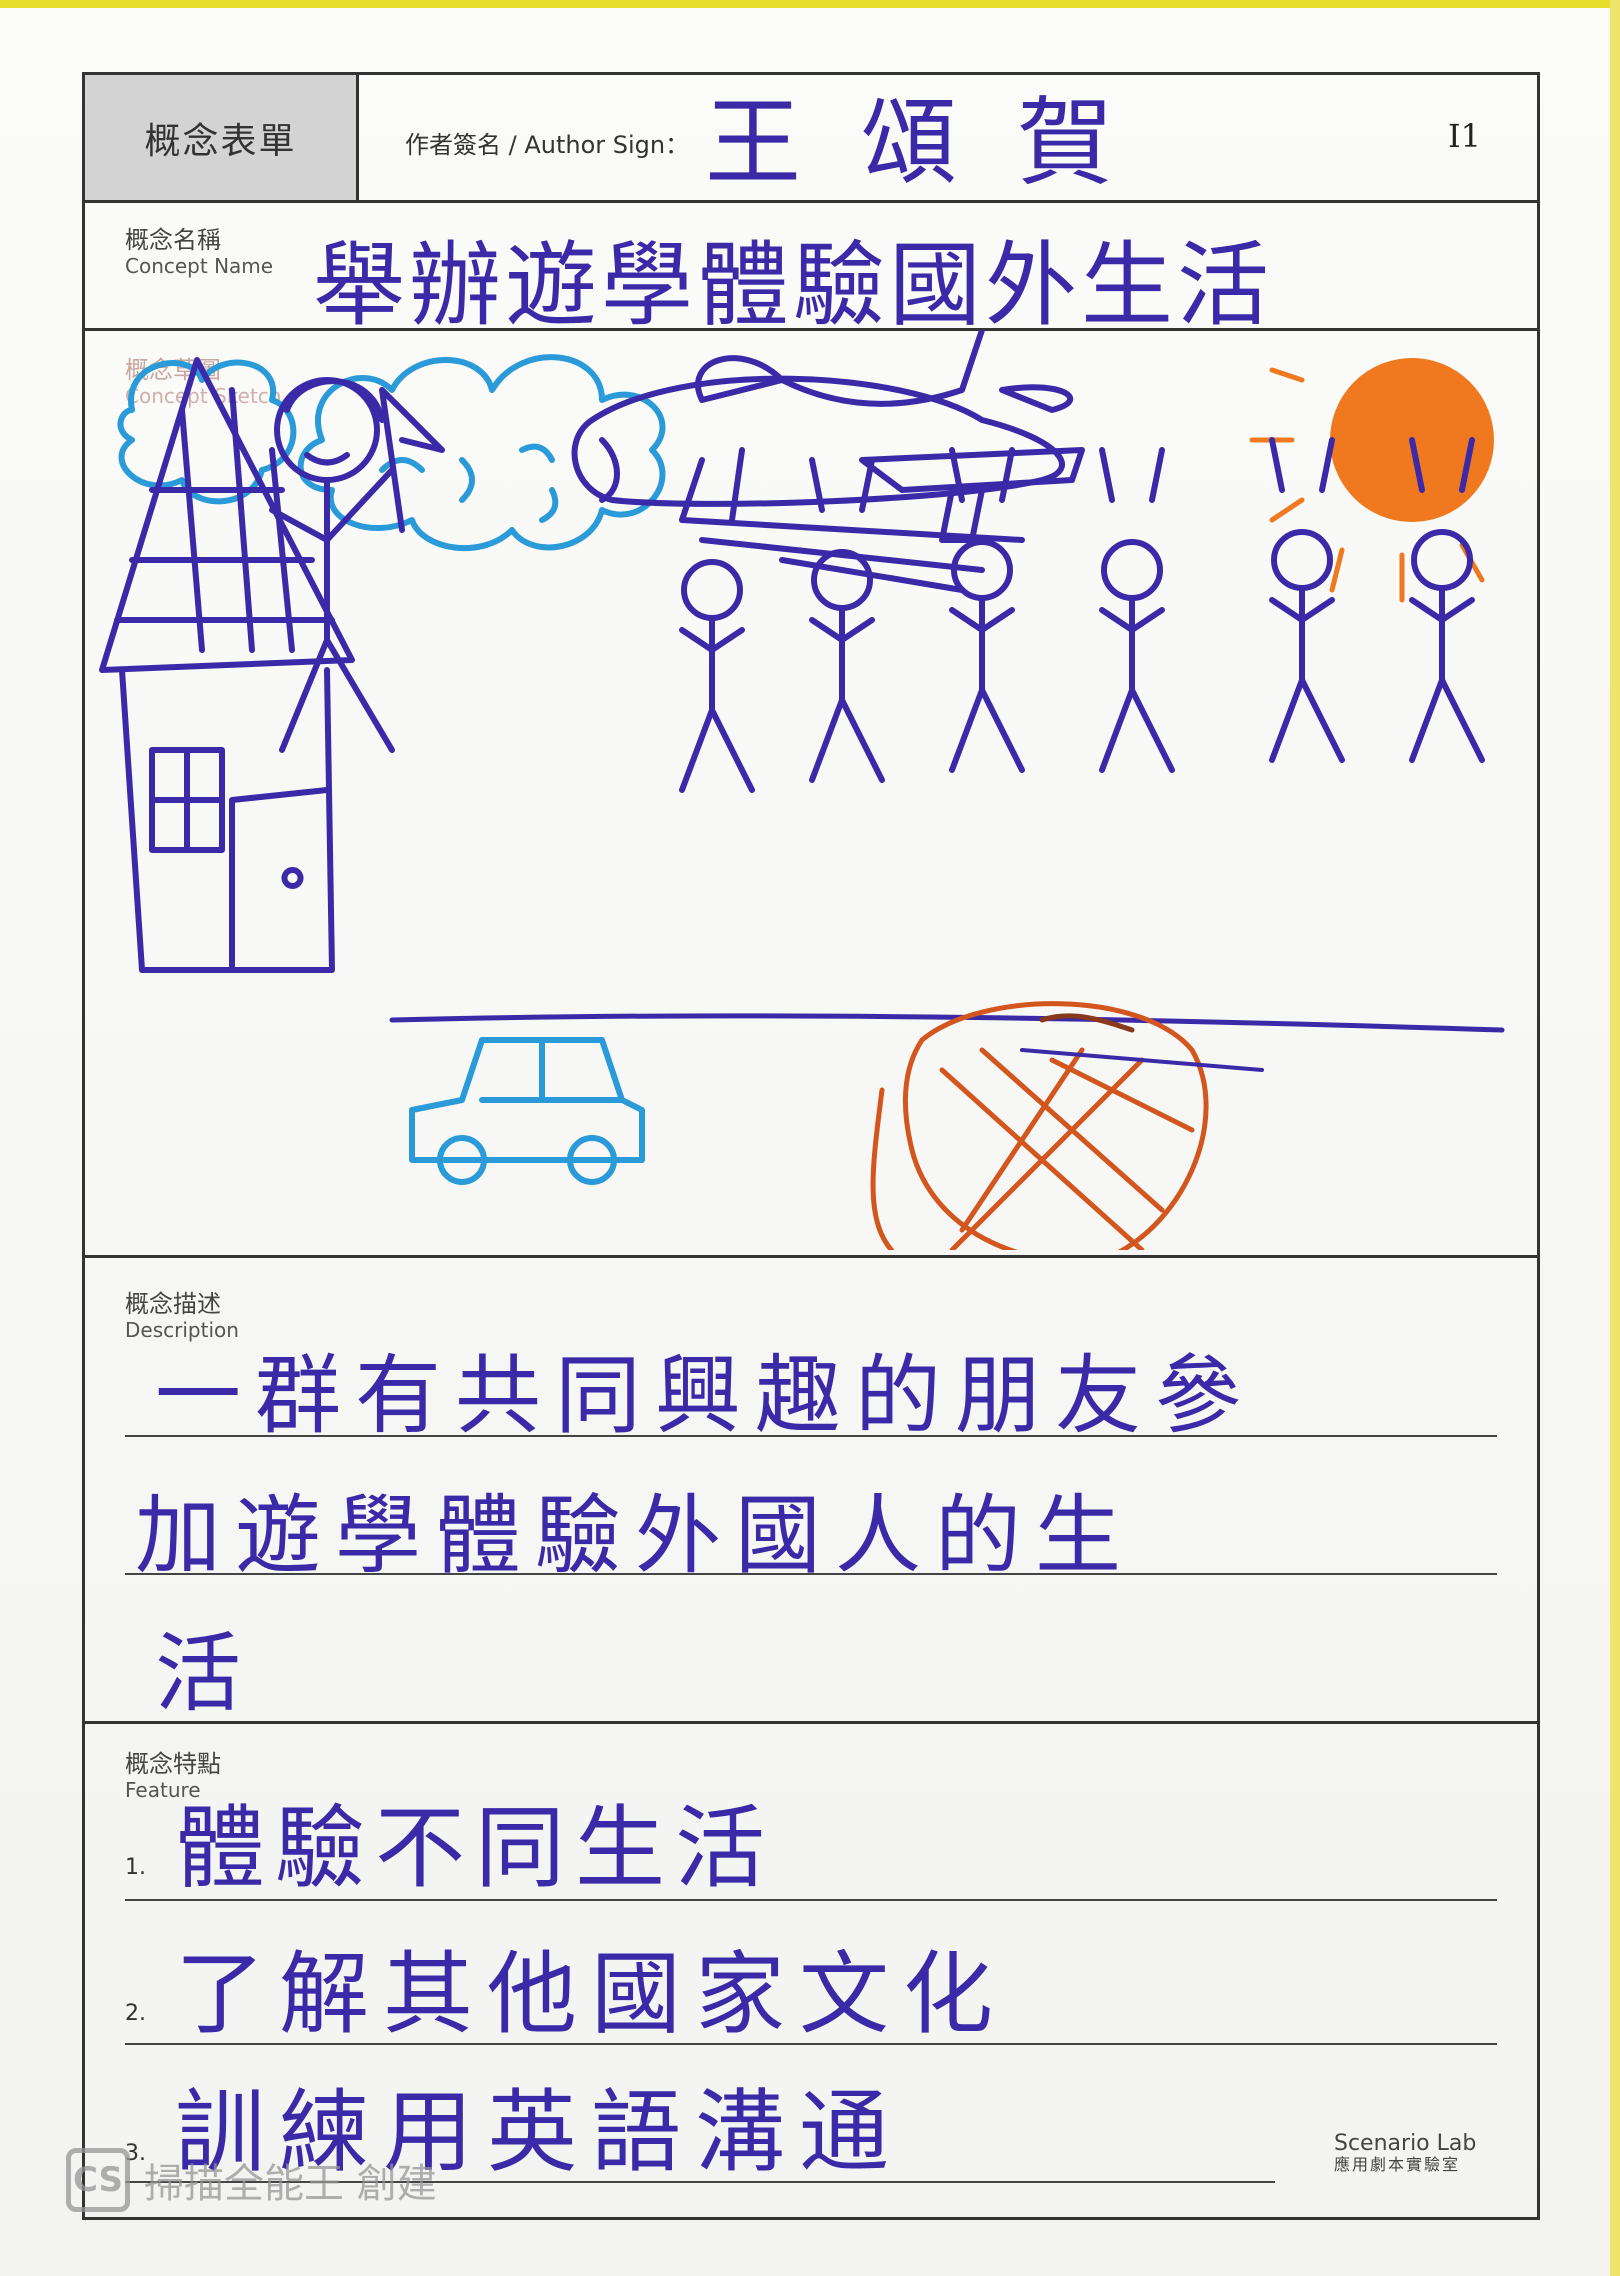 The height and width of the screenshot is (2276, 1620). I want to click on author-sign-label: 作者簽名 / Author Sign：, so click(547, 145).